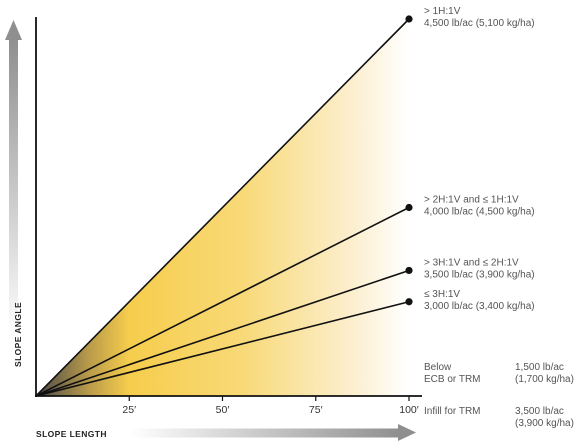 The height and width of the screenshot is (441, 584). What do you see at coordinates (409, 410) in the screenshot?
I see `x-tick-label: 100′` at bounding box center [409, 410].